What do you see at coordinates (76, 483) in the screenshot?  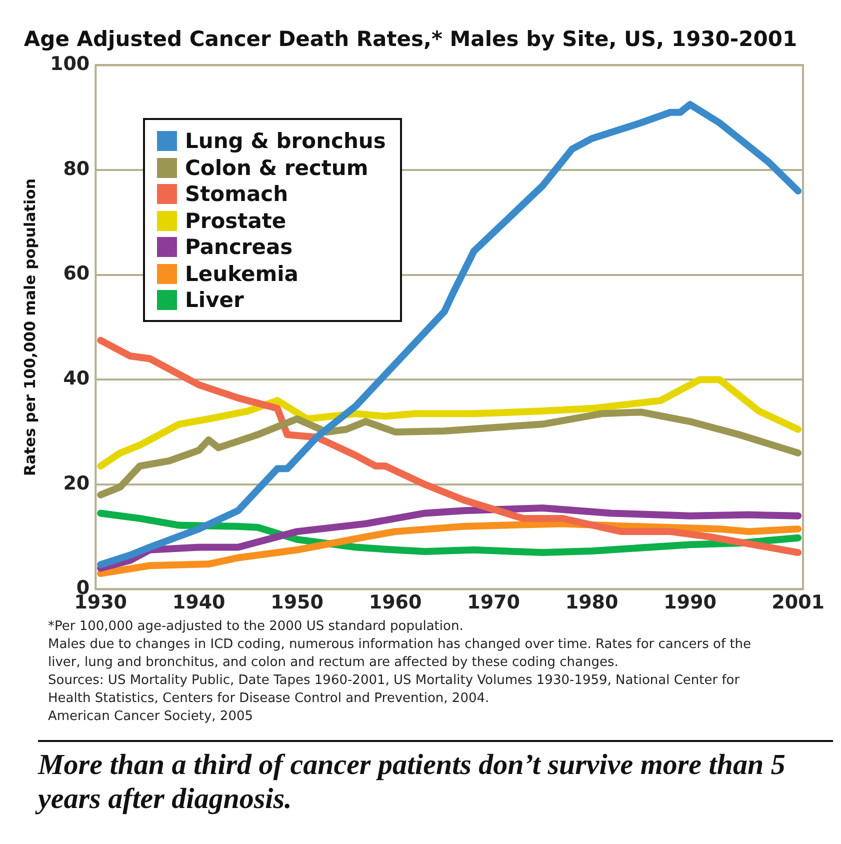 I see `y-tick-label: 20` at bounding box center [76, 483].